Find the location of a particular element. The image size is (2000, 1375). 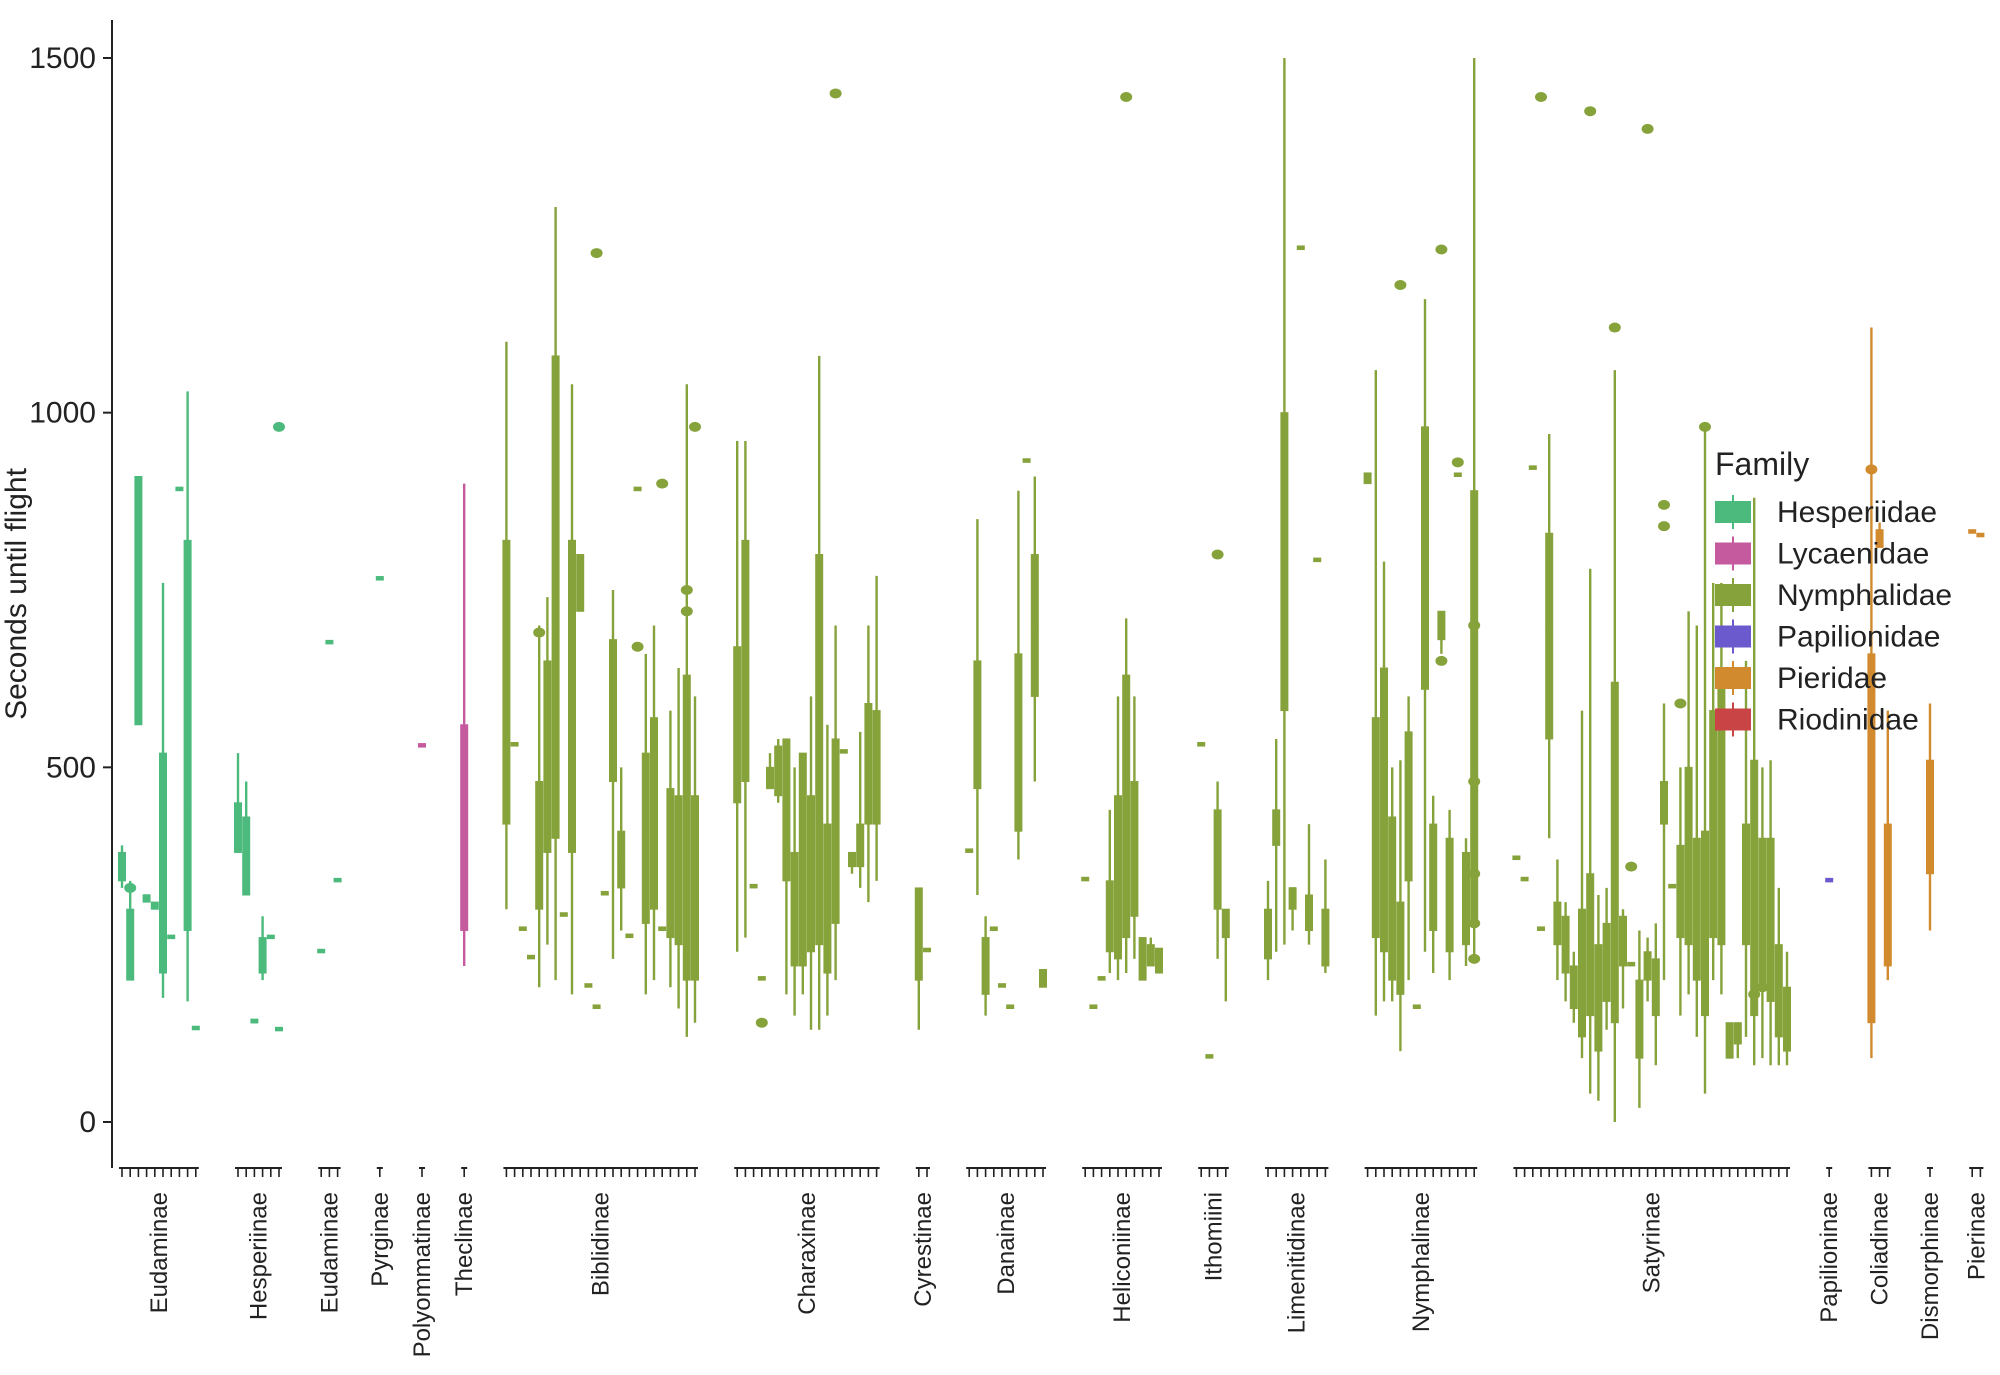

legend-item-lycaenidae: Lycaenidae is located at coordinates (1822, 553).